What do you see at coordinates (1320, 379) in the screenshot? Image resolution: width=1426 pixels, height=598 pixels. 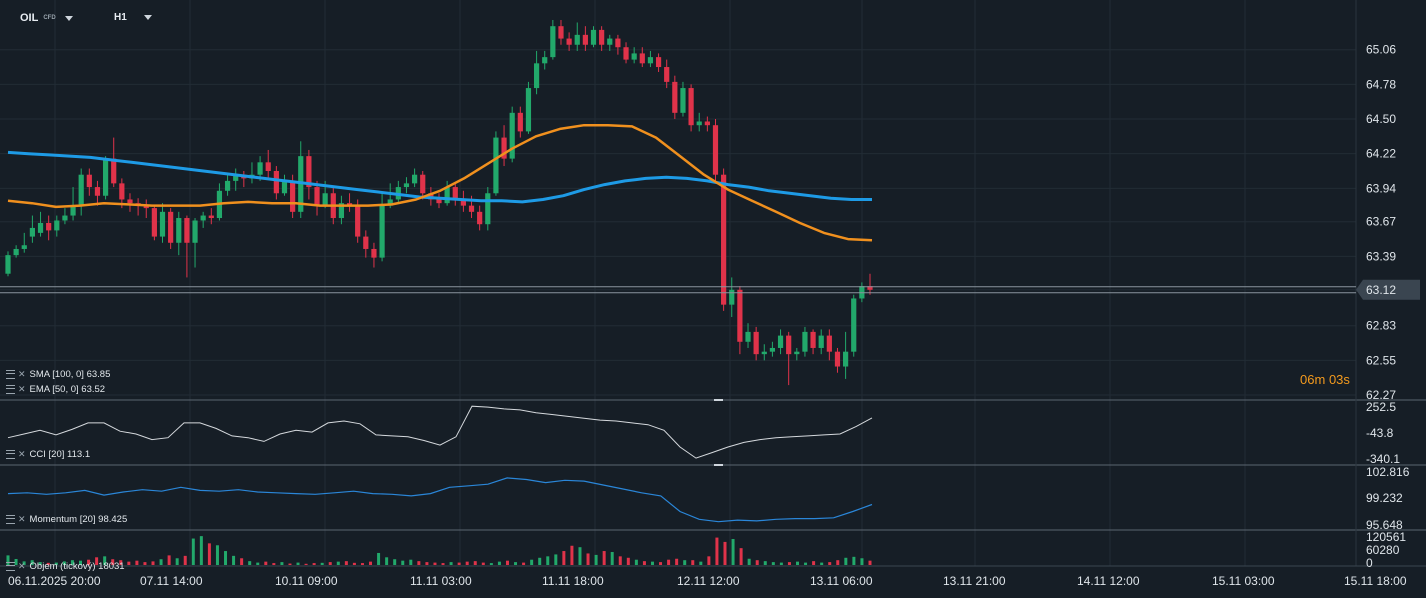 I see `countdown-min-unit: m` at bounding box center [1320, 379].